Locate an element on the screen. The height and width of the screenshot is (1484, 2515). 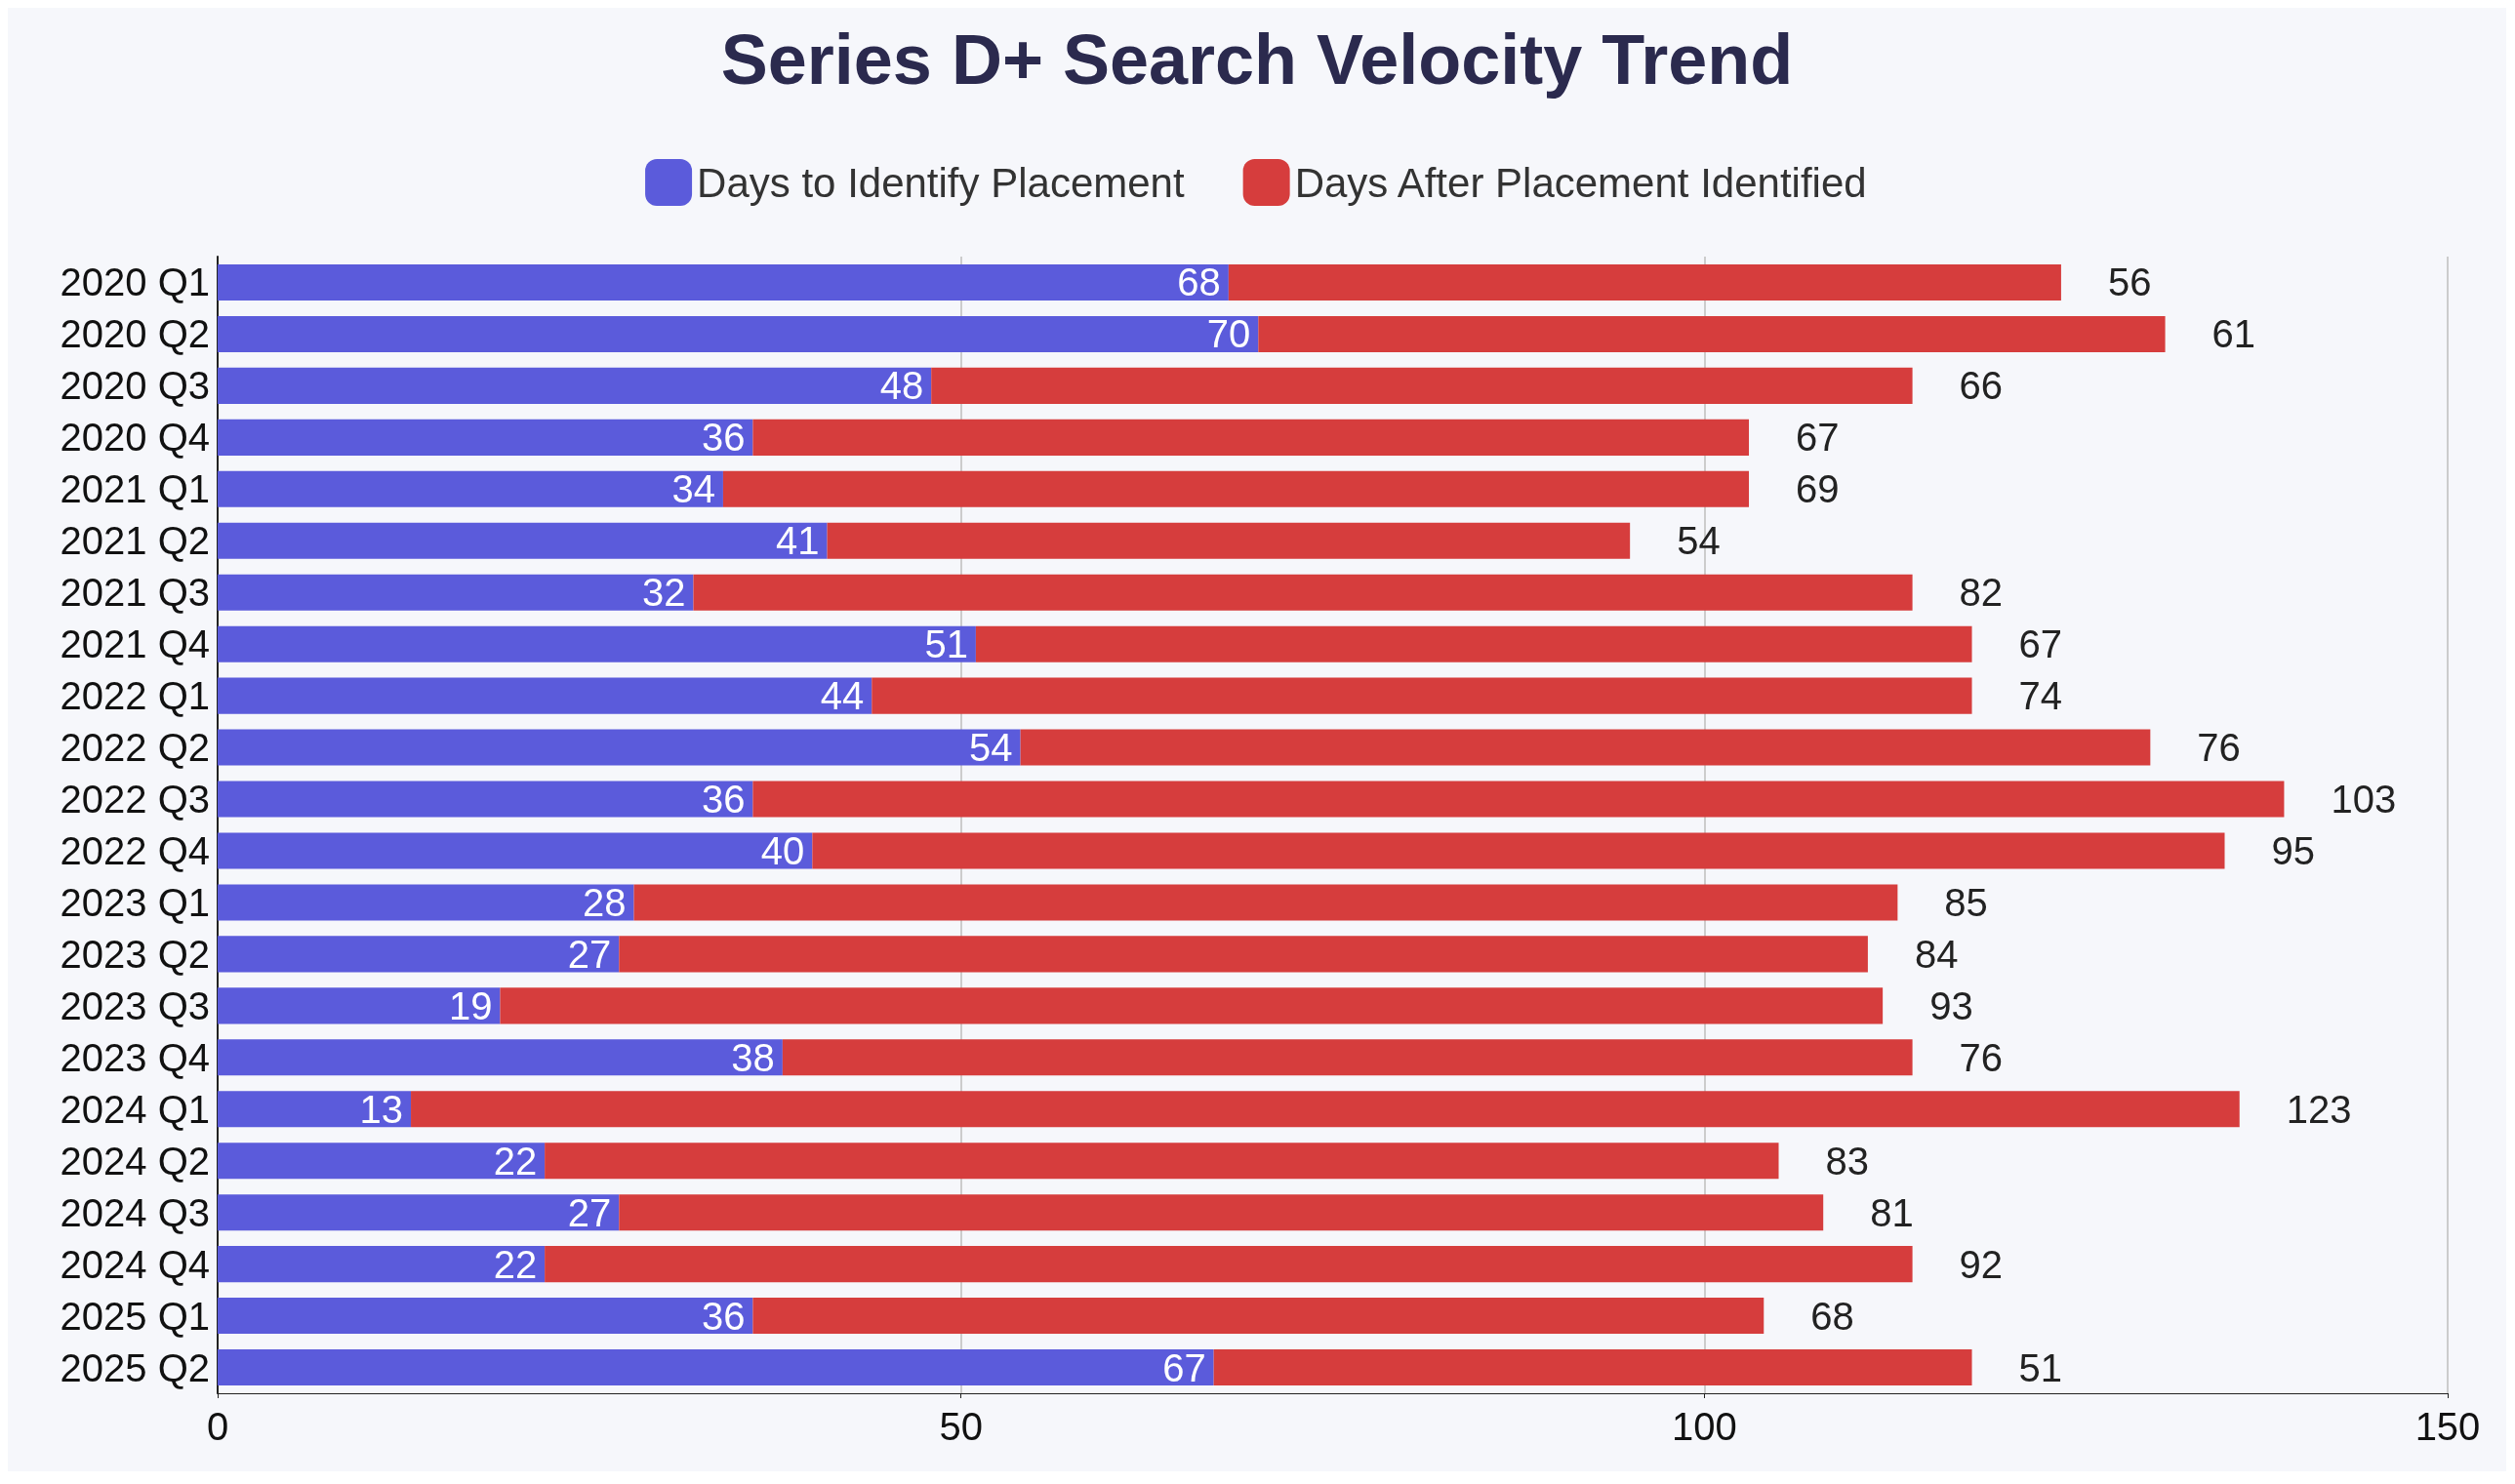
y-tick-label: 2020 Q2 is located at coordinates (135, 334).